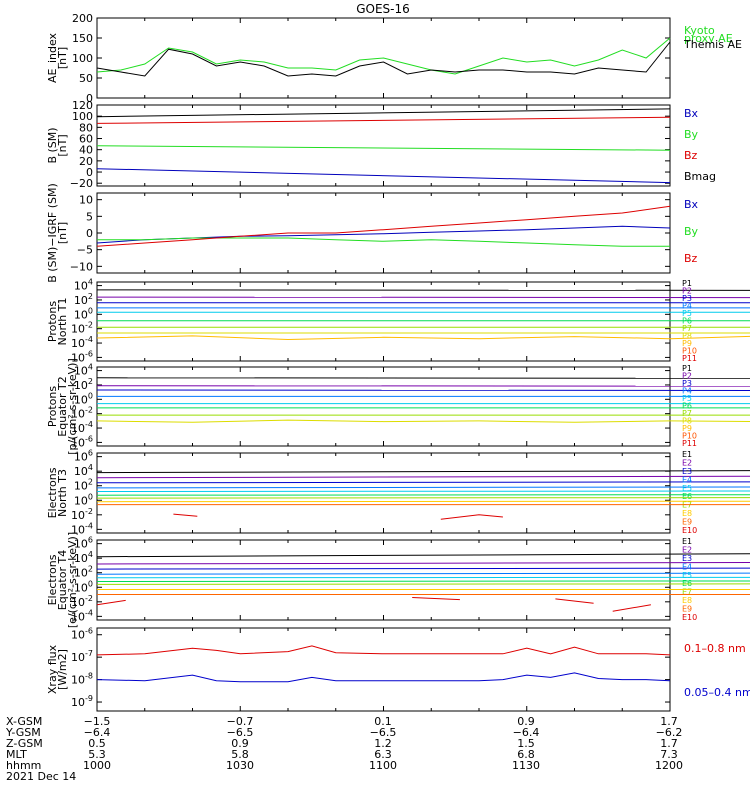  Describe the element at coordinates (97, 754) in the screenshot. I see `orbit-value: 5.3` at that location.